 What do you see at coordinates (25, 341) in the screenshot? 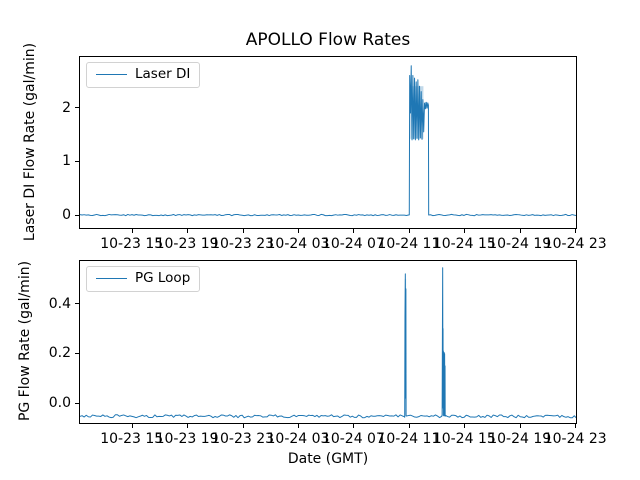
I see `y-axis-label-pg: PG Flow Rate (gal/min)` at bounding box center [25, 341].